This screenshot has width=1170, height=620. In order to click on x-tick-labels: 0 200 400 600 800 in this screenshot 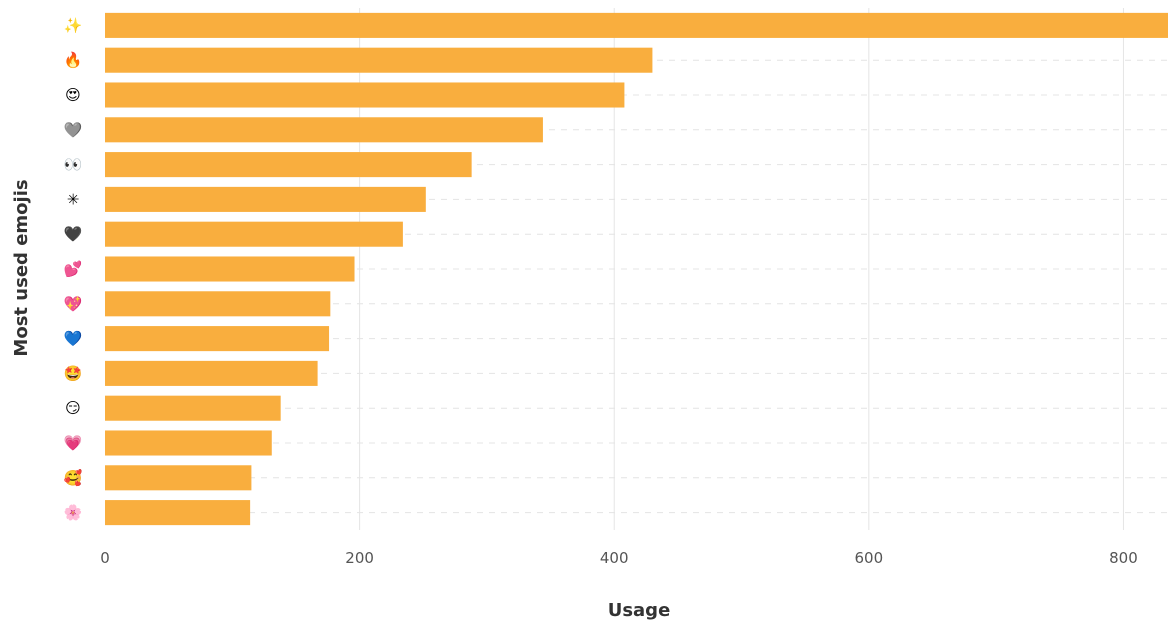, I will do `click(619, 558)`.